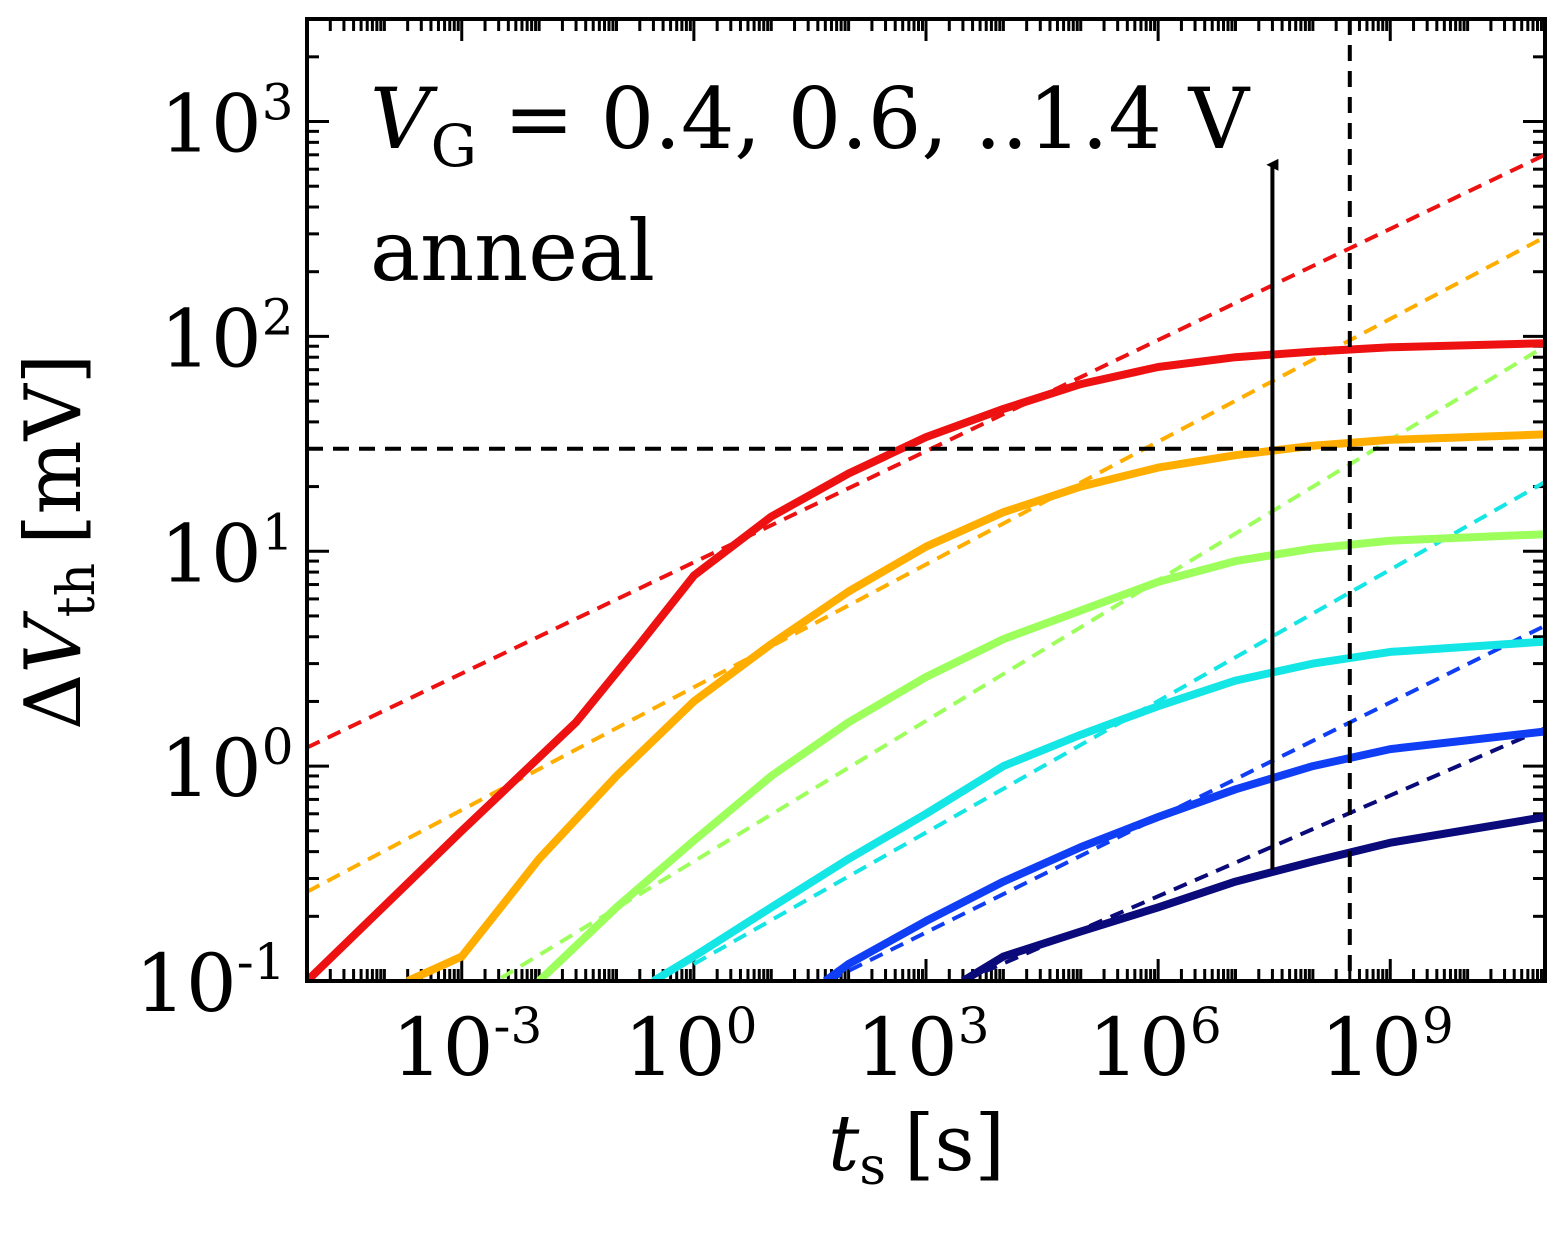  Describe the element at coordinates (278, 747) in the screenshot. I see `y-tick-exponent: 0` at that location.